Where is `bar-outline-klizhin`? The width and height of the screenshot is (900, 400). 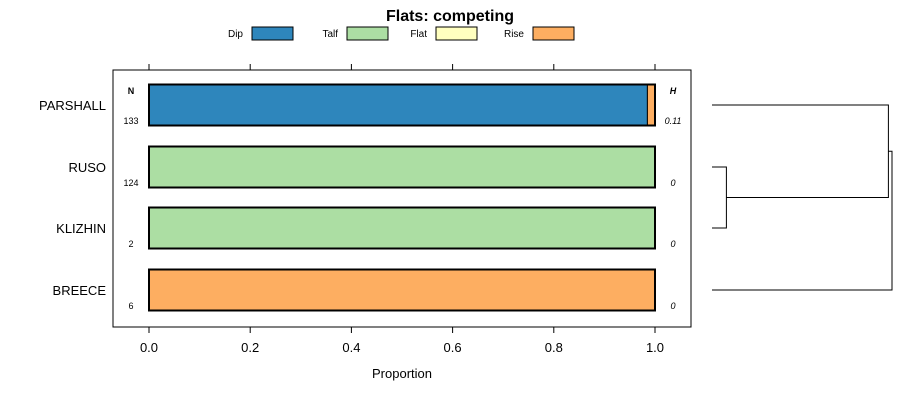
bar-outline-klizhin is located at coordinates (402, 228).